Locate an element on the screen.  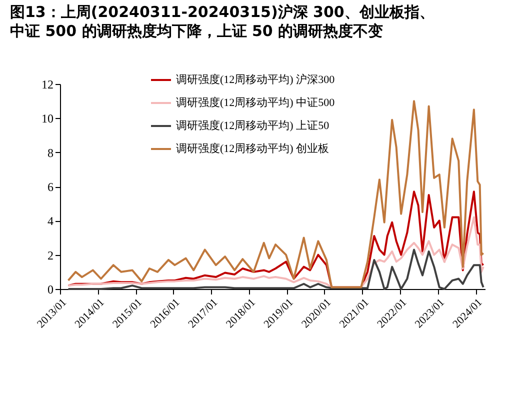
chart-title: 图13：上周(20240311-20240315)沪深 300、创业板指、中证 500 的调研热度均下降，上证 50 的调研热度不变 is located at coordinates (222, 21).